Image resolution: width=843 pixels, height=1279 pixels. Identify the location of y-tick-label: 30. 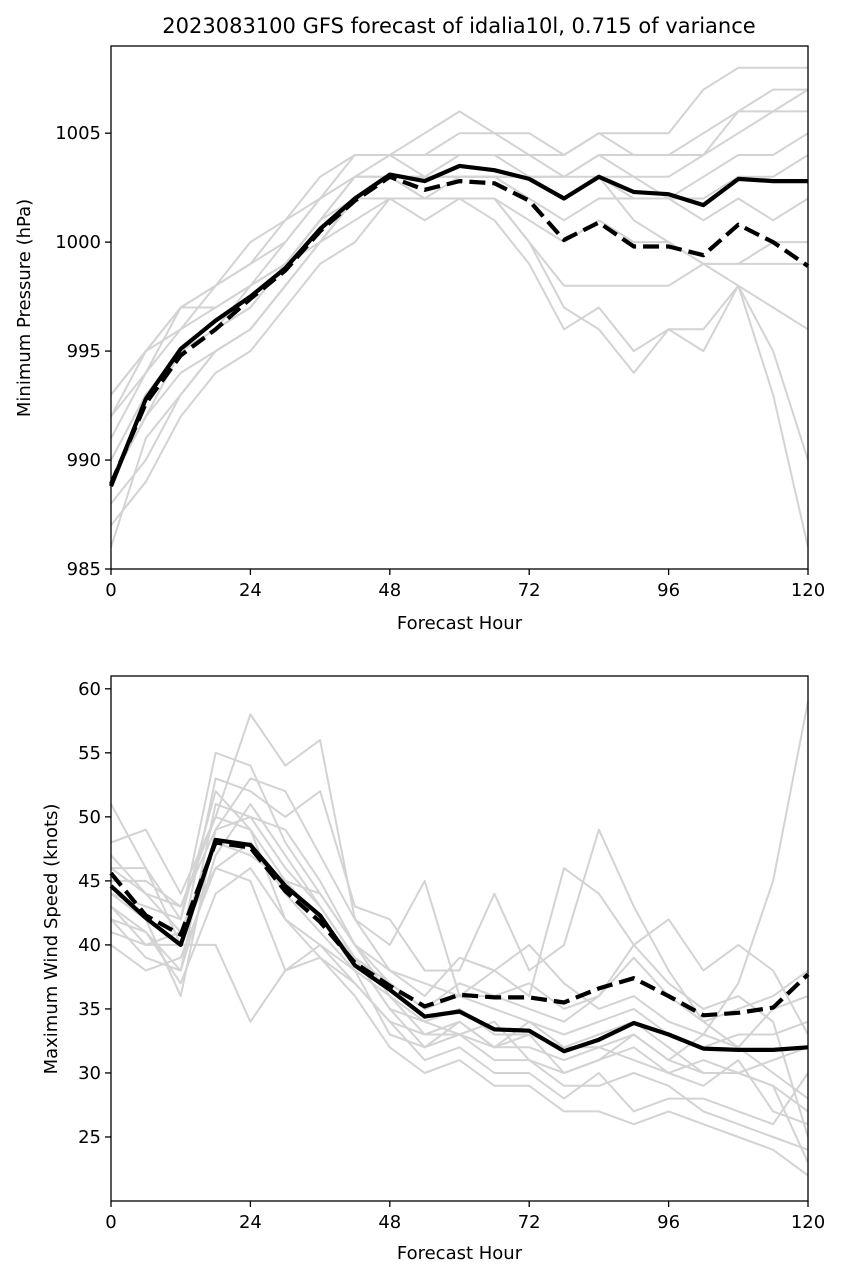
(89, 1073).